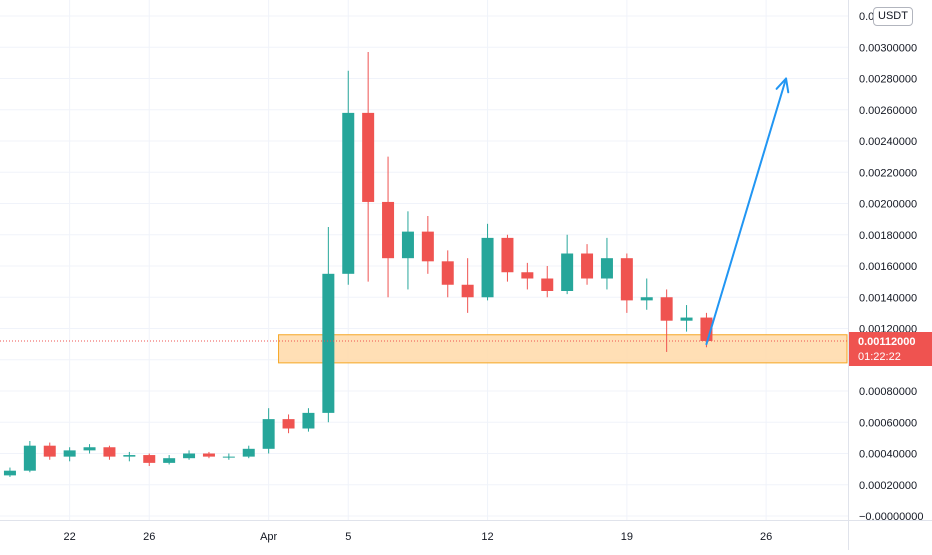 The height and width of the screenshot is (555, 932). Describe the element at coordinates (888, 205) in the screenshot. I see `y-tick-label: 0.00200000` at that location.